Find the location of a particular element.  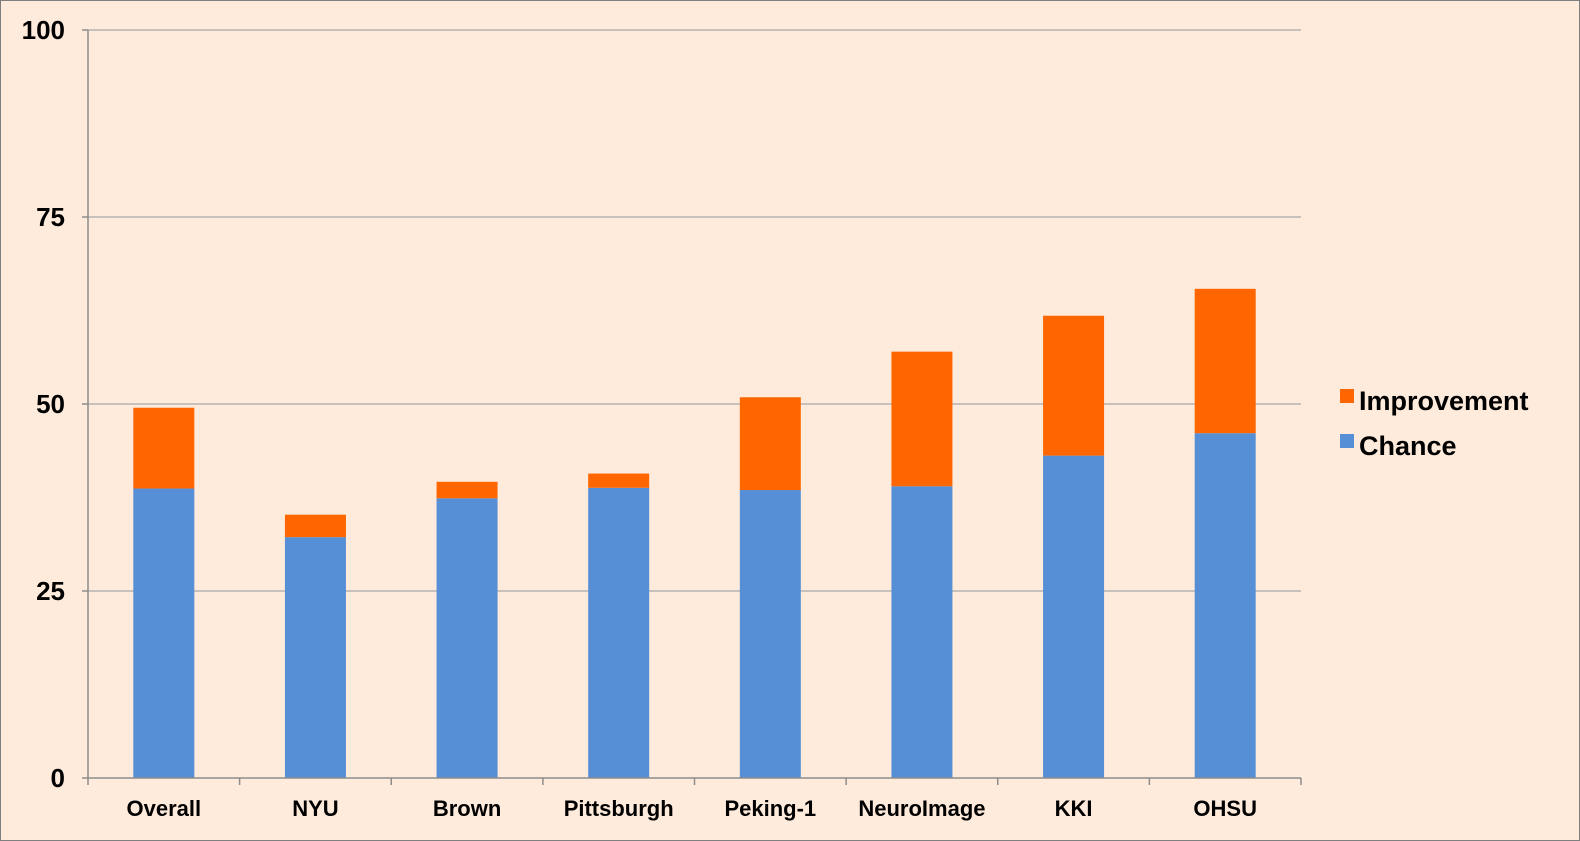

bar-improvement-ohsu is located at coordinates (1225, 361).